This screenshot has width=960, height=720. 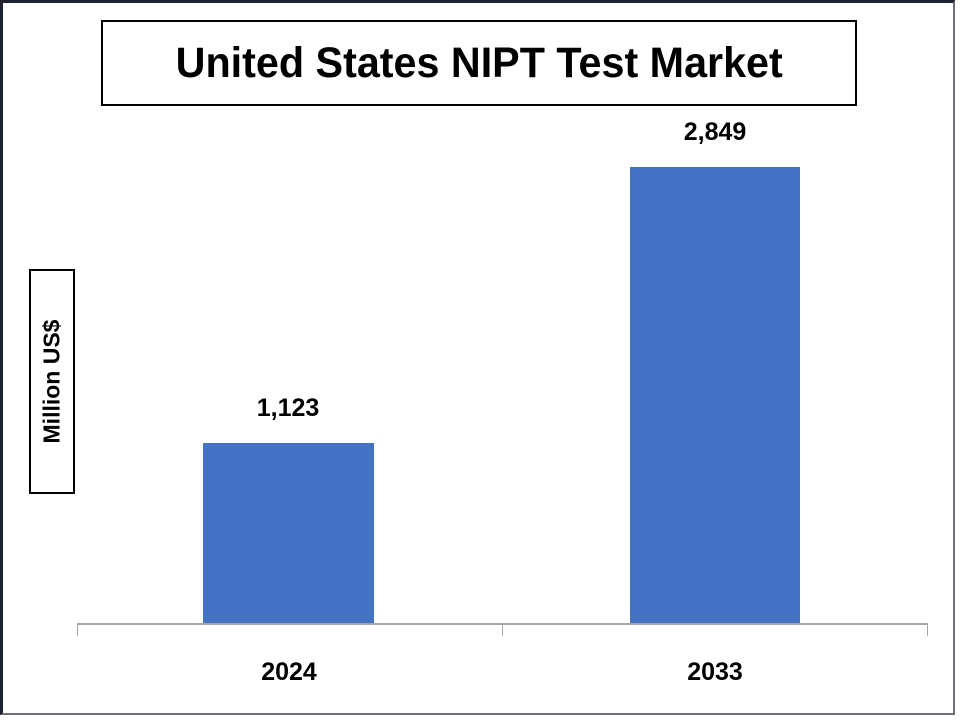 I want to click on chart-title-box: United States NIPT Test Market, so click(x=479, y=63).